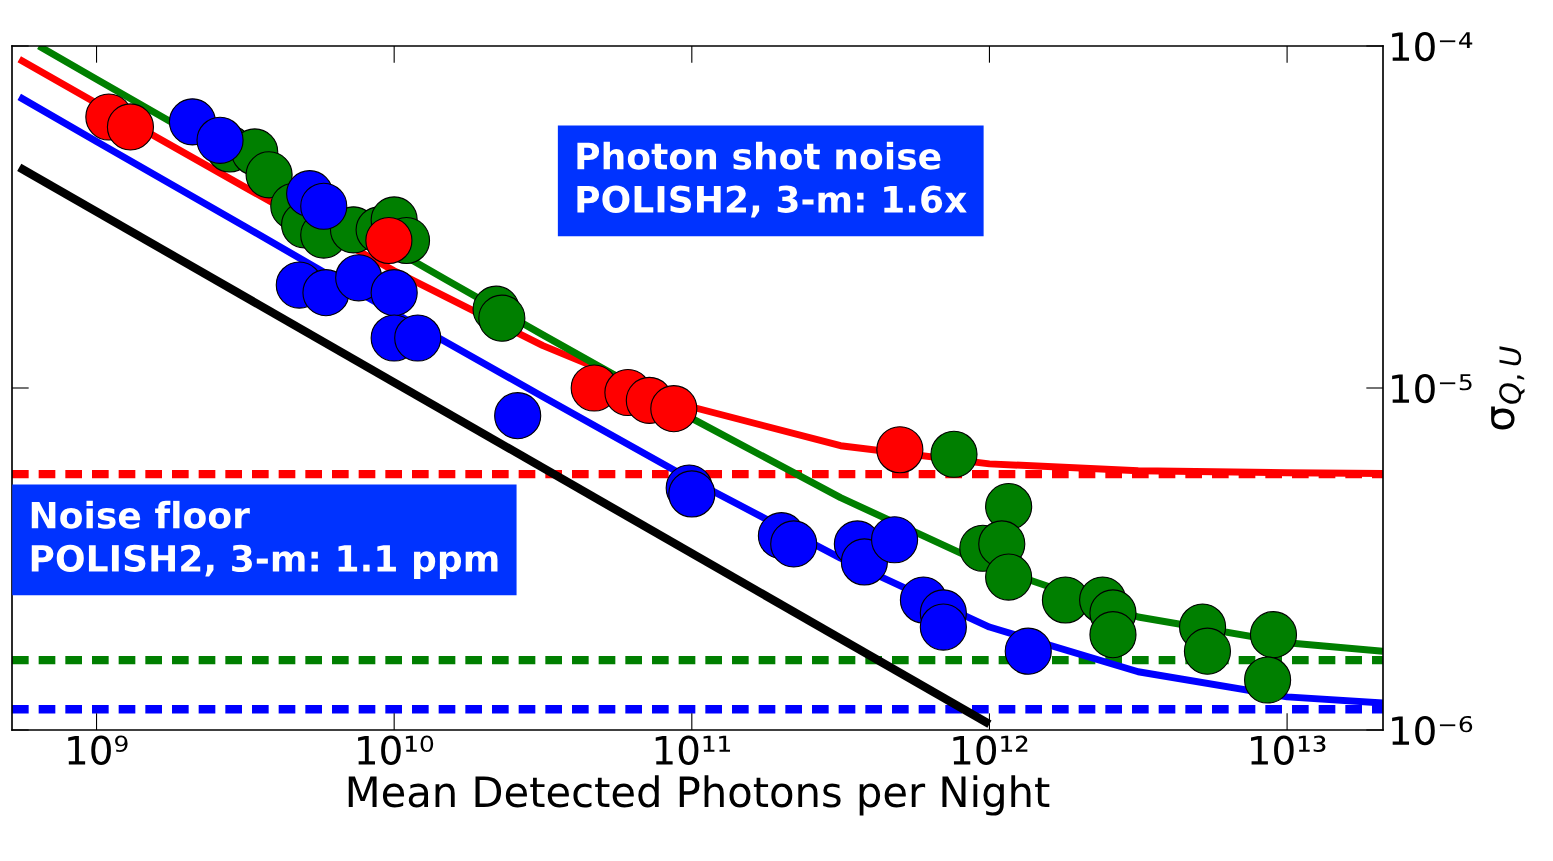 The image size is (1553, 861). I want to click on y-tick-label: 10⁻⁶, so click(1432, 730).